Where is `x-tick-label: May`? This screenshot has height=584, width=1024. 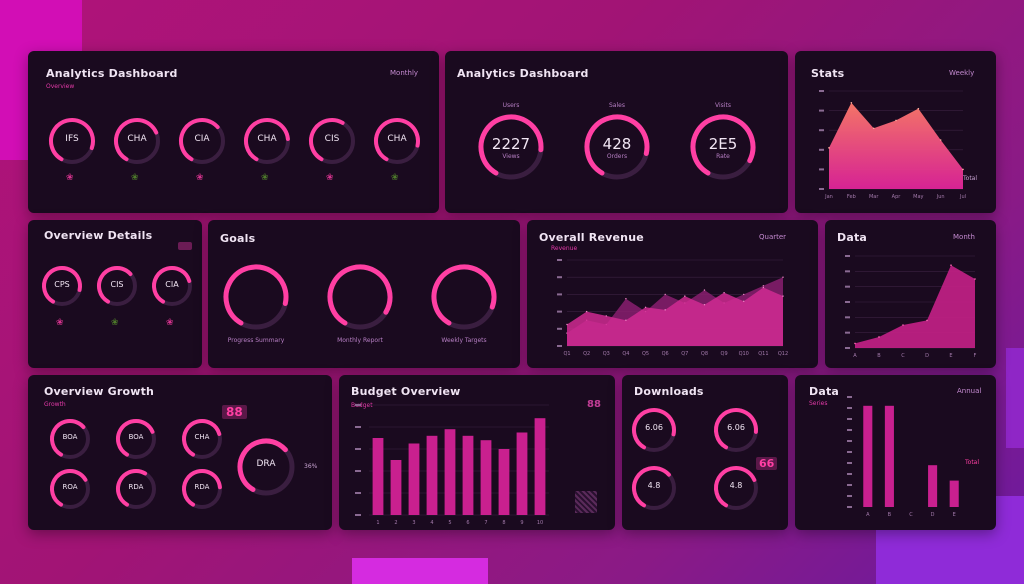
x-tick-label: May is located at coordinates (918, 197).